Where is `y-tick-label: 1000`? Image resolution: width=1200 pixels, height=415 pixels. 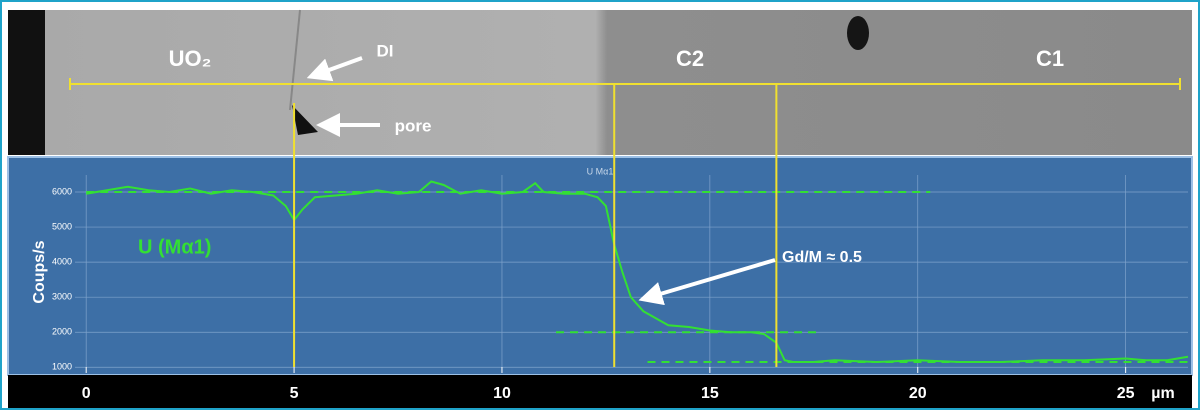
y-tick-label: 1000 is located at coordinates (62, 367).